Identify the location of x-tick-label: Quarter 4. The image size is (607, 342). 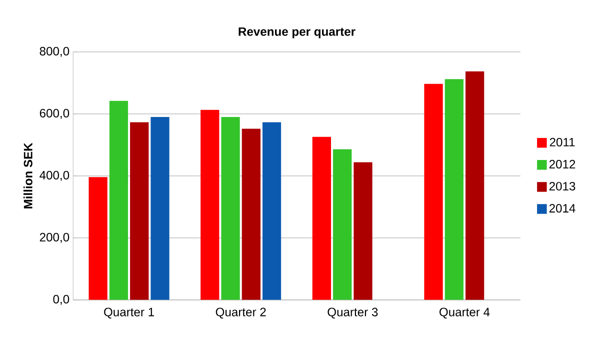
(465, 313).